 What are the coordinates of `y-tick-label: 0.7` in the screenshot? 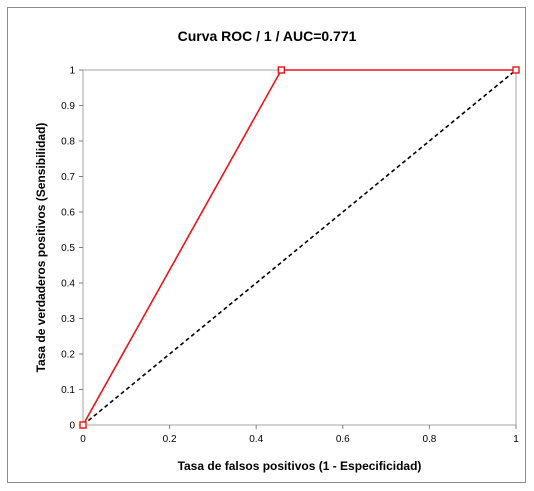 It's located at (68, 177).